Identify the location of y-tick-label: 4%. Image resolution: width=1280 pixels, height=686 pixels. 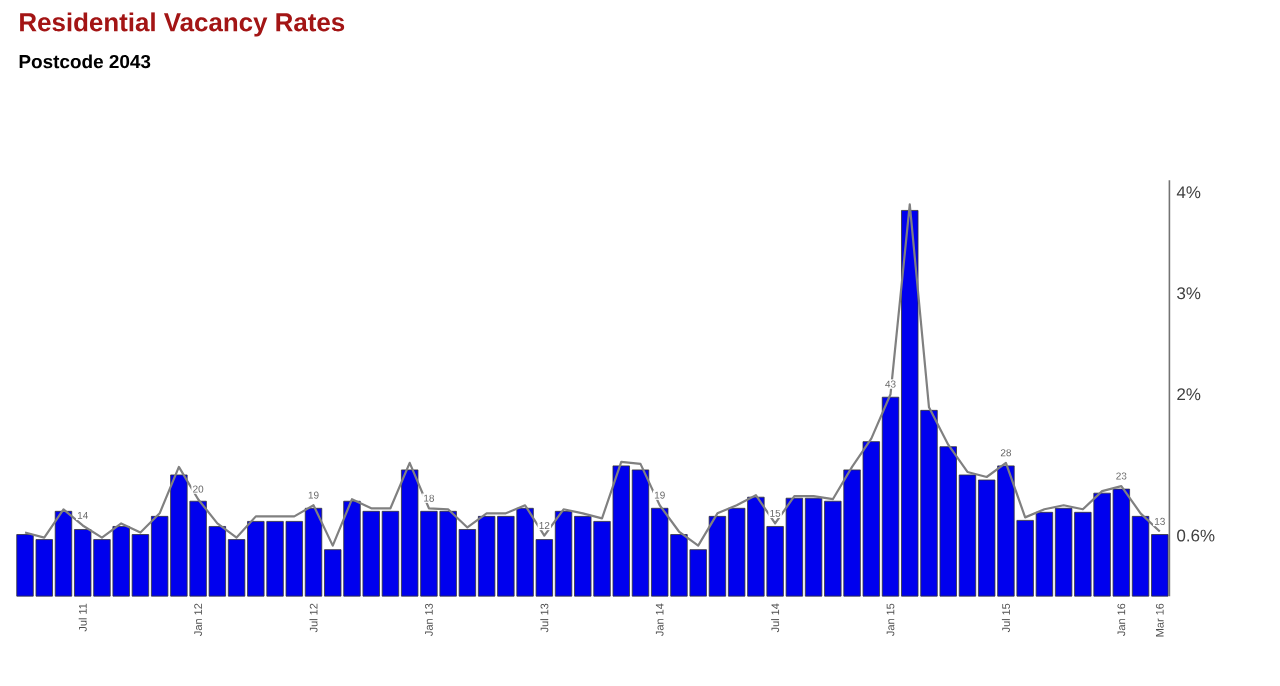
(1188, 192).